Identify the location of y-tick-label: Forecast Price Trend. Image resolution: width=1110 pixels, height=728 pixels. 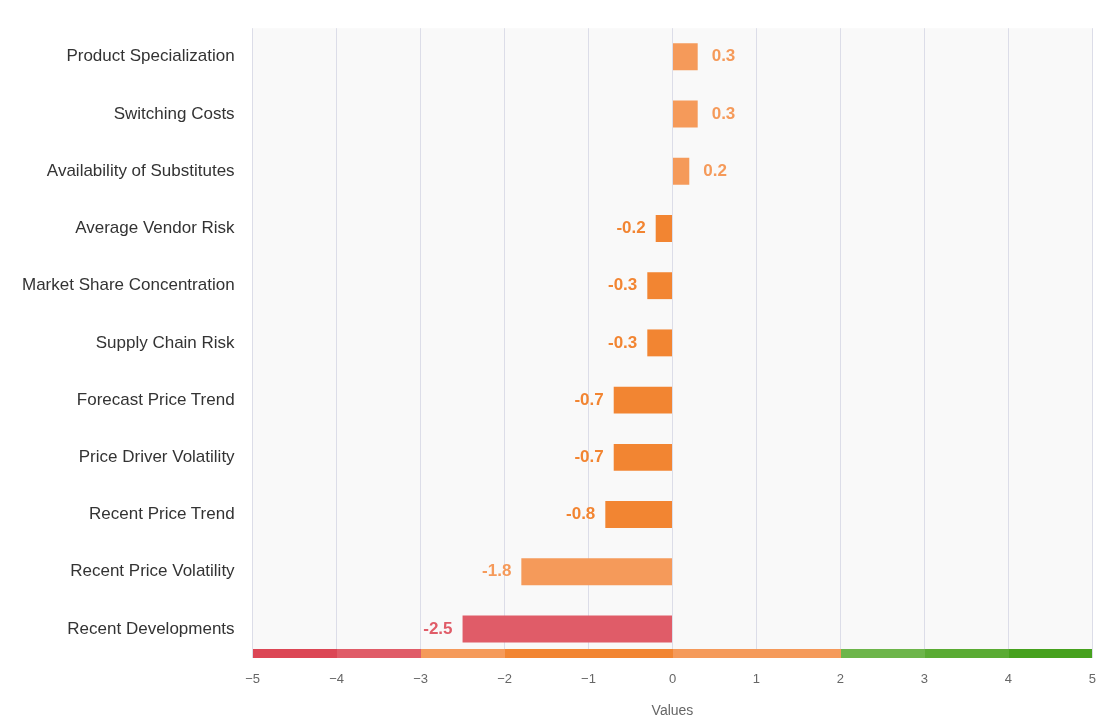
(155, 399).